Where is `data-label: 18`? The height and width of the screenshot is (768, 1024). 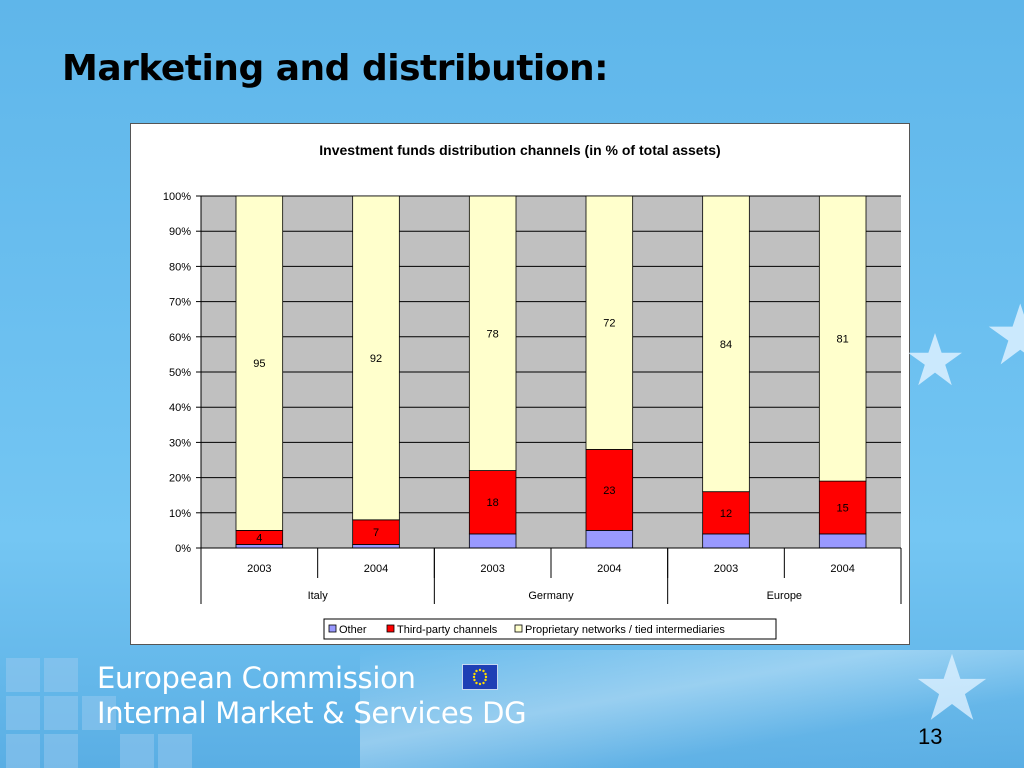
data-label: 18 is located at coordinates (493, 503).